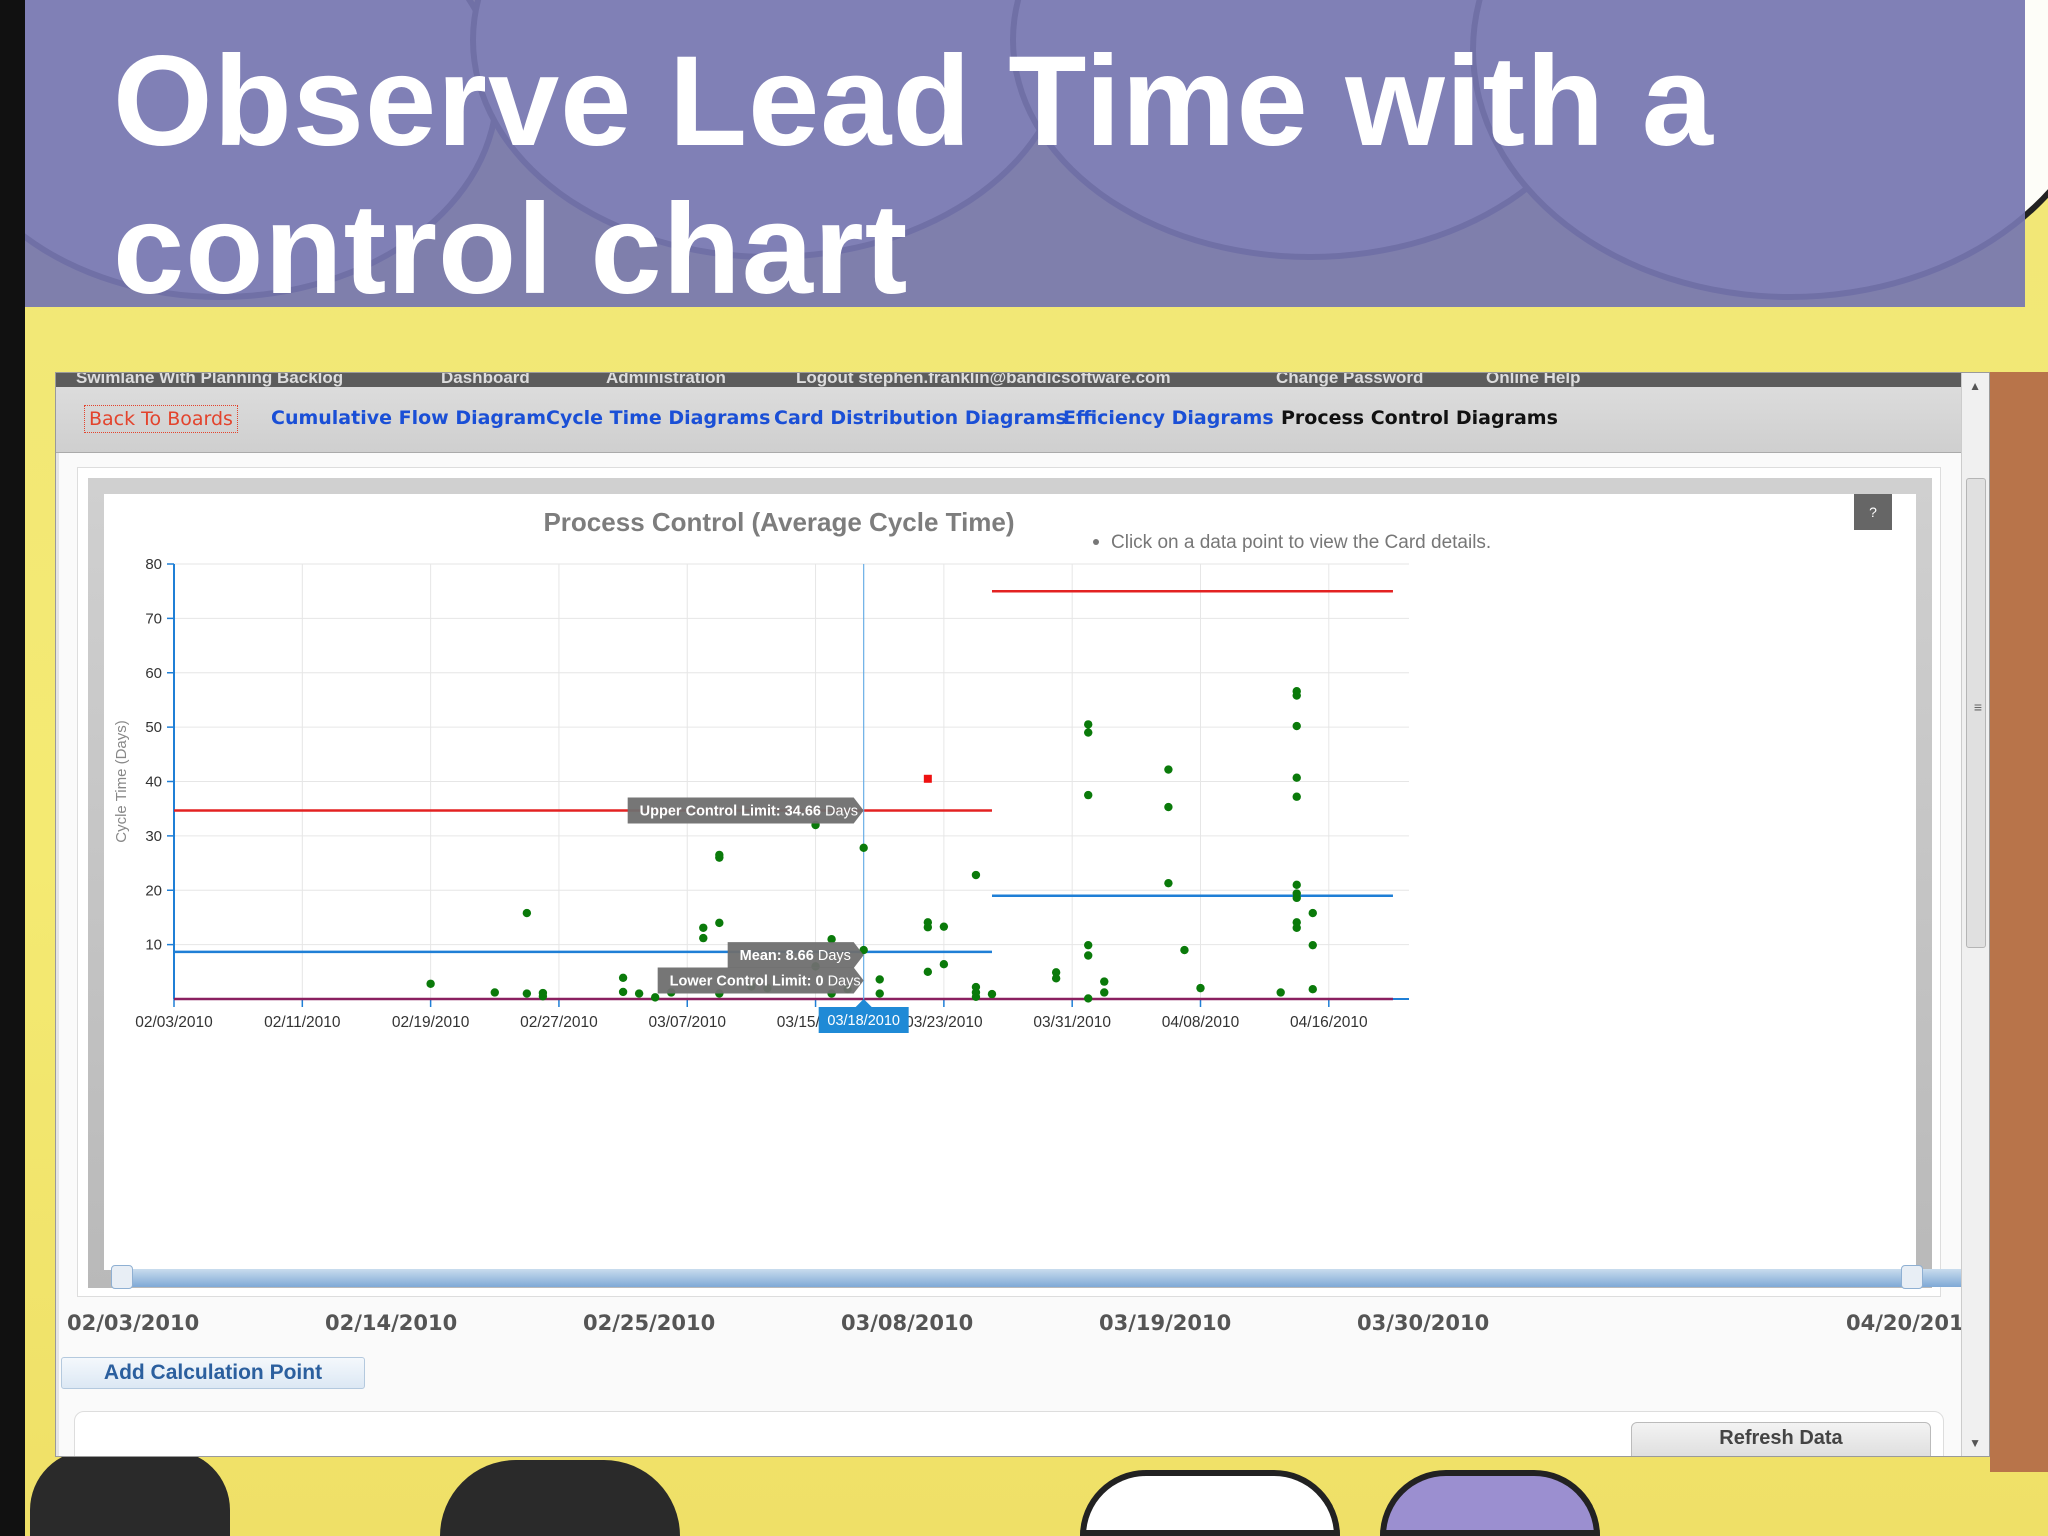 The width and height of the screenshot is (2048, 1536). What do you see at coordinates (174, 1022) in the screenshot?
I see `x-tick-label: 02/03/2010` at bounding box center [174, 1022].